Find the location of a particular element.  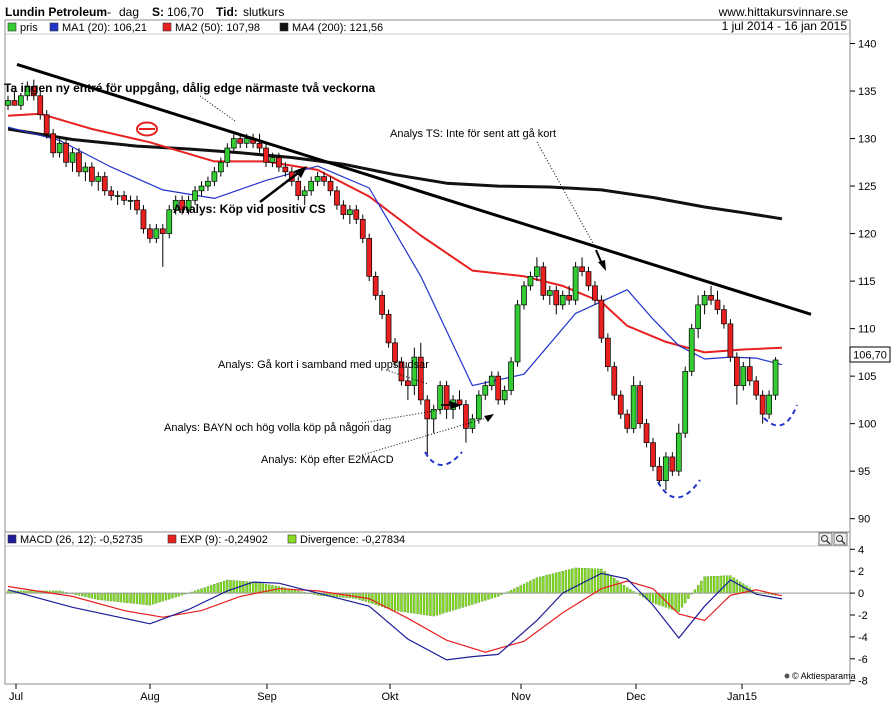

last-price-badge: 106,70 is located at coordinates (870, 354).